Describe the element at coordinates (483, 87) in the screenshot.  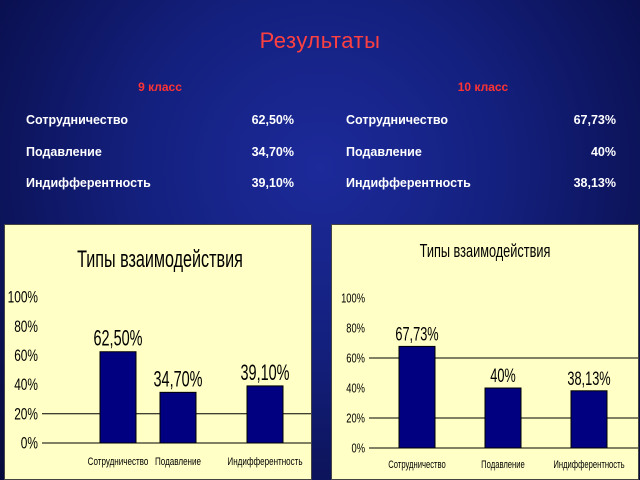
I see `group-heading-10: 10 класс` at that location.